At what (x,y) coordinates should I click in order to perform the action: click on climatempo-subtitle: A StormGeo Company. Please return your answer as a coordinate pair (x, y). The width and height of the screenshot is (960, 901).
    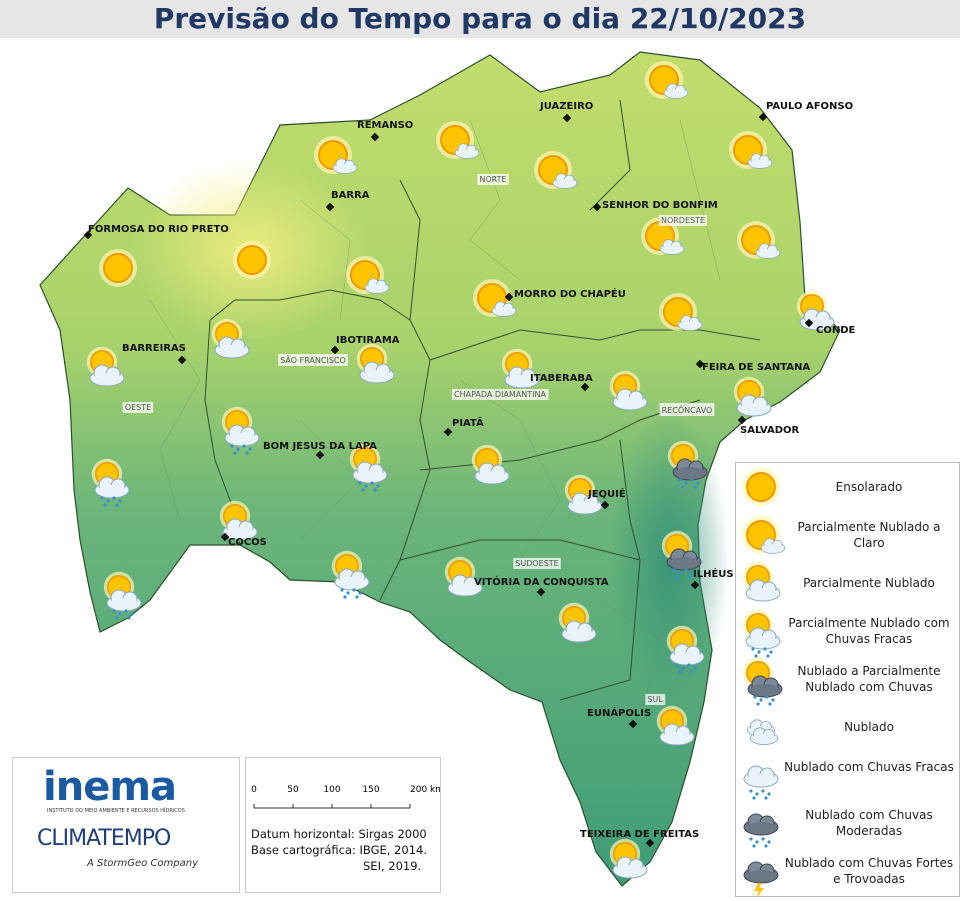
    Looking at the image, I should click on (143, 863).